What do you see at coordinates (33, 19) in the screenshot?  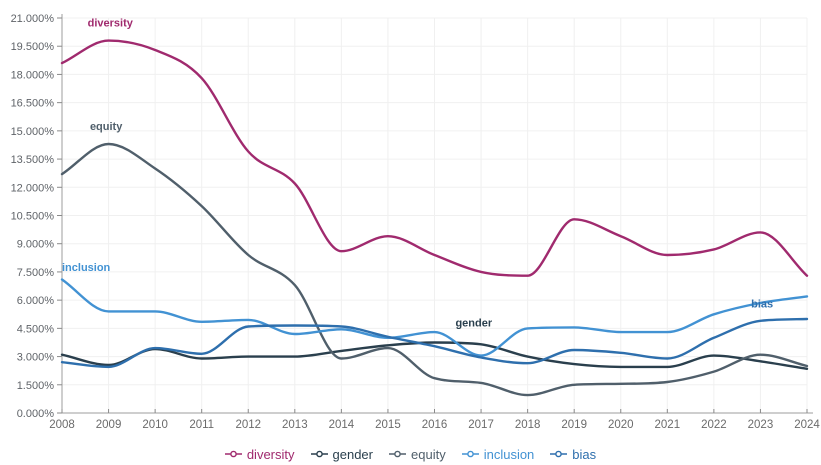 I see `y-axis-tick-label: 21.000%` at bounding box center [33, 19].